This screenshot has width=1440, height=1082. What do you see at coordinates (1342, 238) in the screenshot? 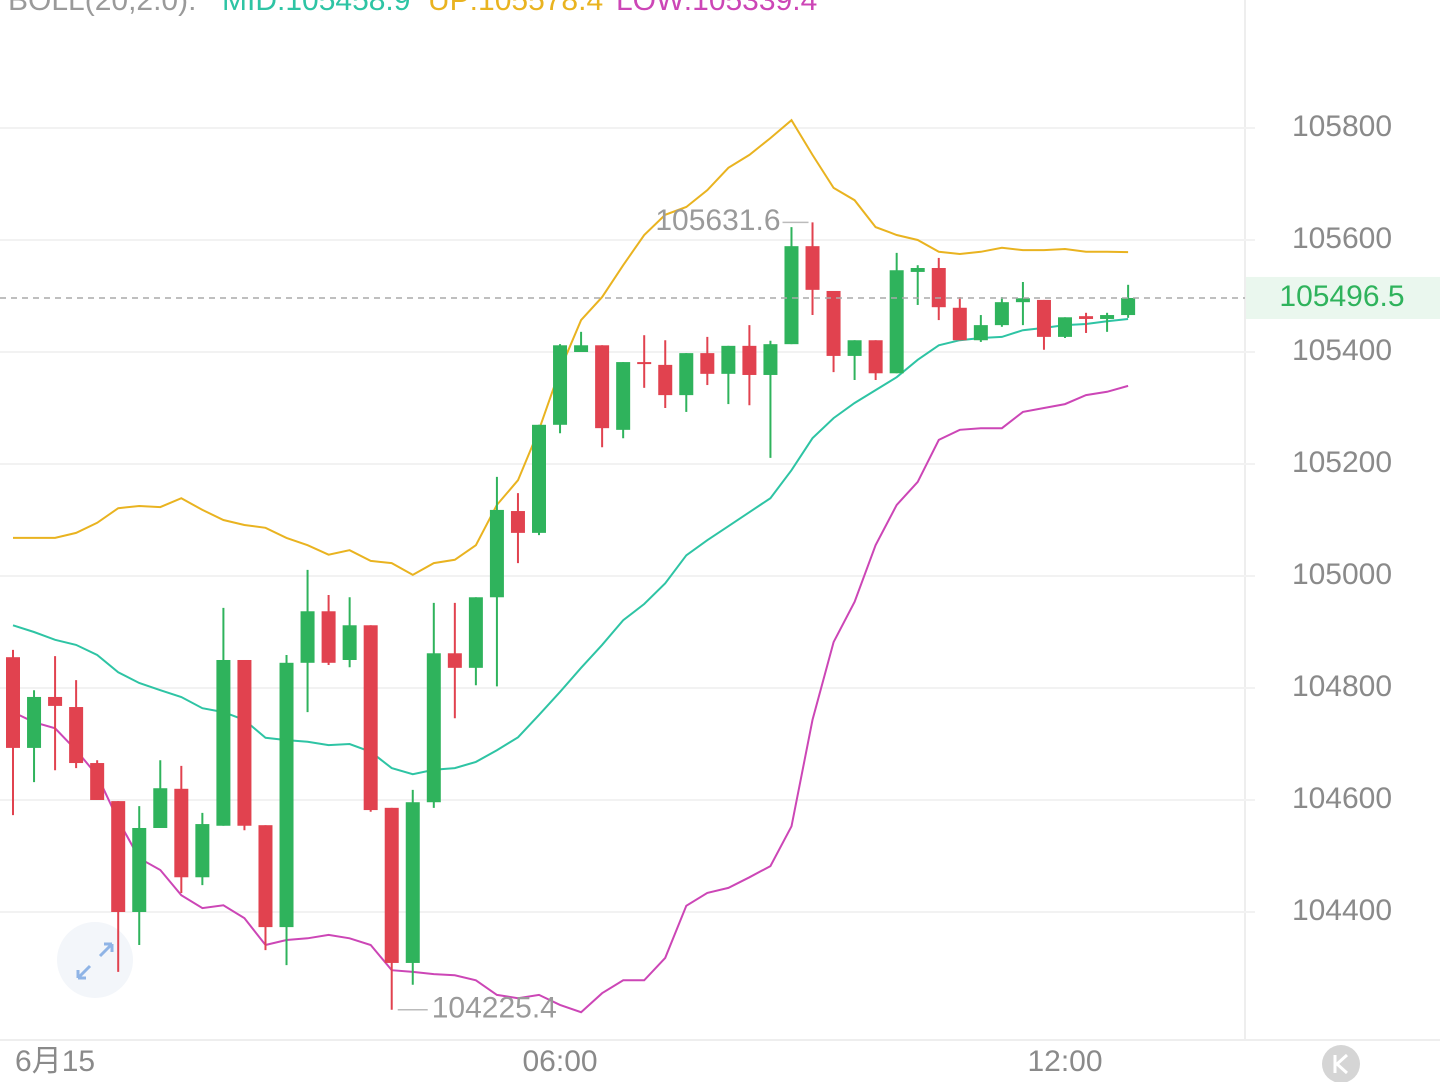
I see `y-tick-label: 105600` at bounding box center [1342, 238].